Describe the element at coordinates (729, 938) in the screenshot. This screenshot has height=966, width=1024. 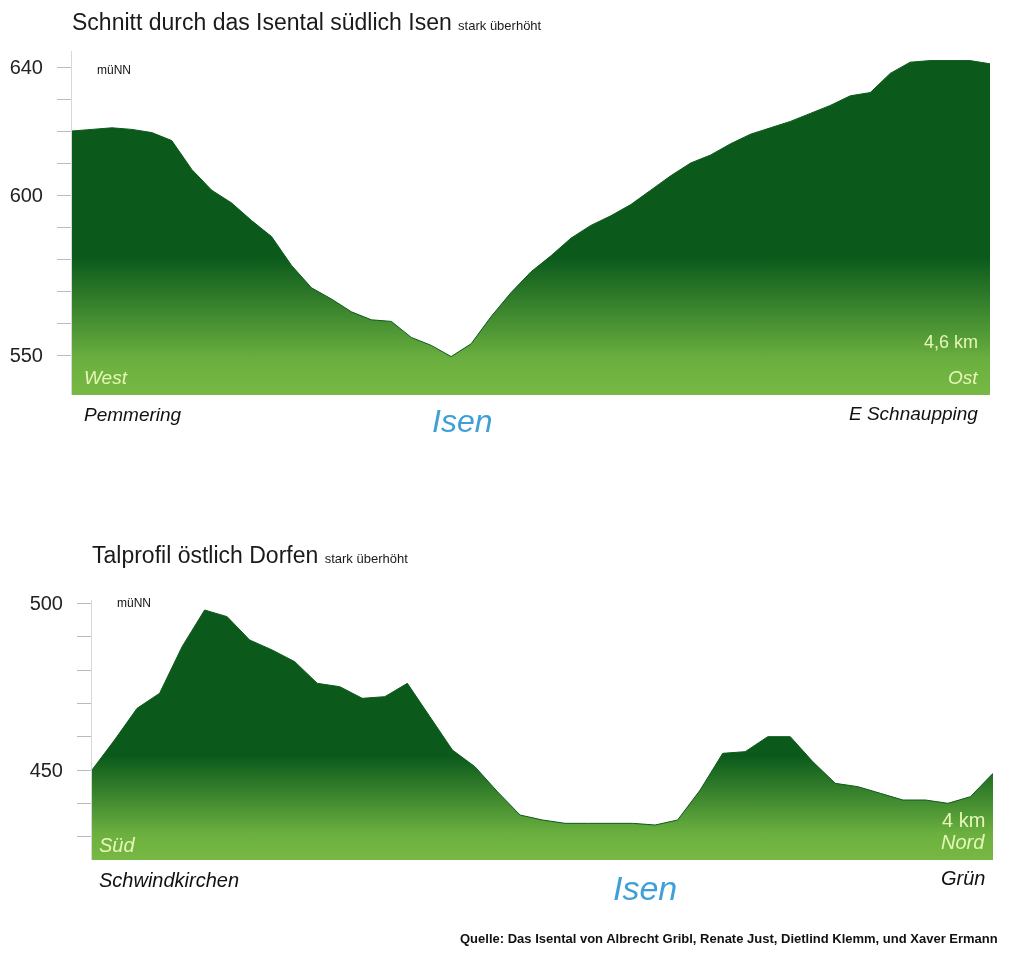
I see `source-note: Quelle: Das Isental von Albrecht Gribl, Renate Just, Dietlind Klemm, und Xaver Ermann` at that location.